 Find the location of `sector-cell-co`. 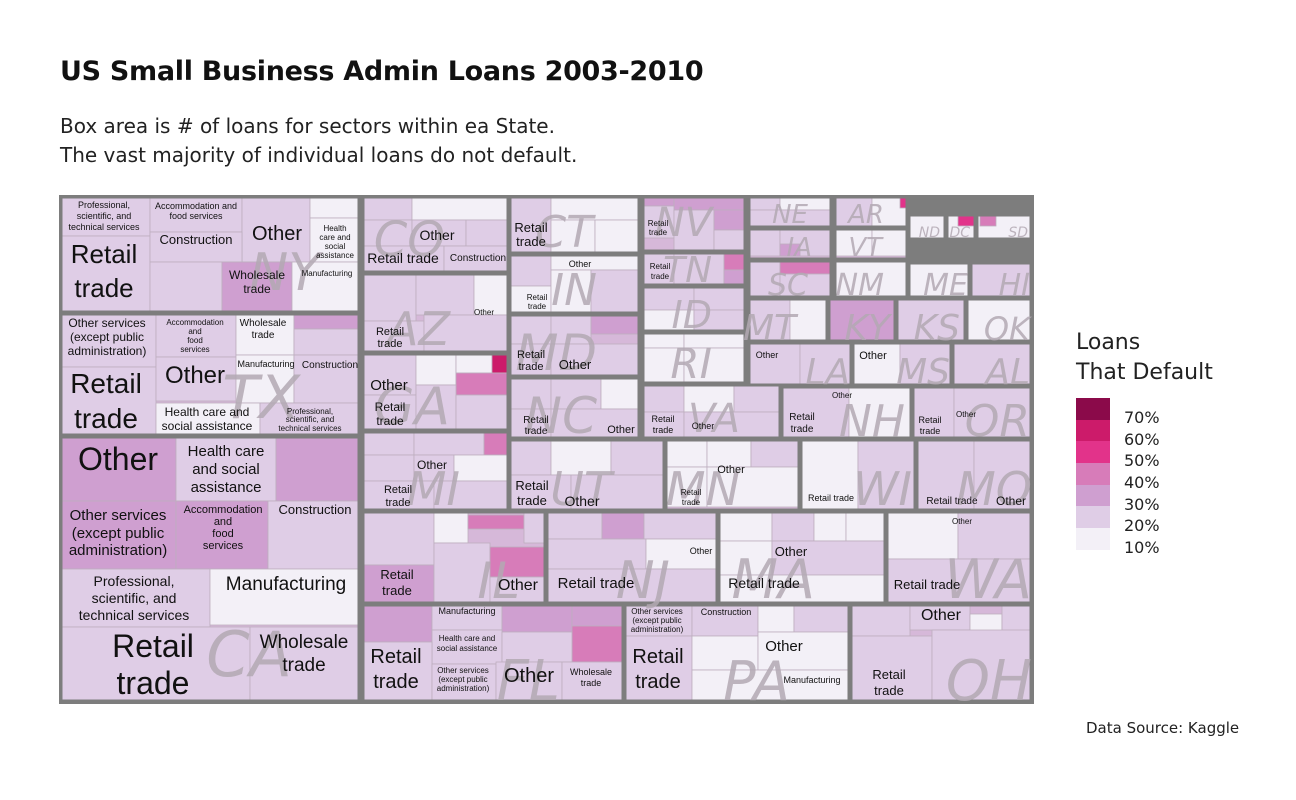

sector-cell-co is located at coordinates (439, 233).